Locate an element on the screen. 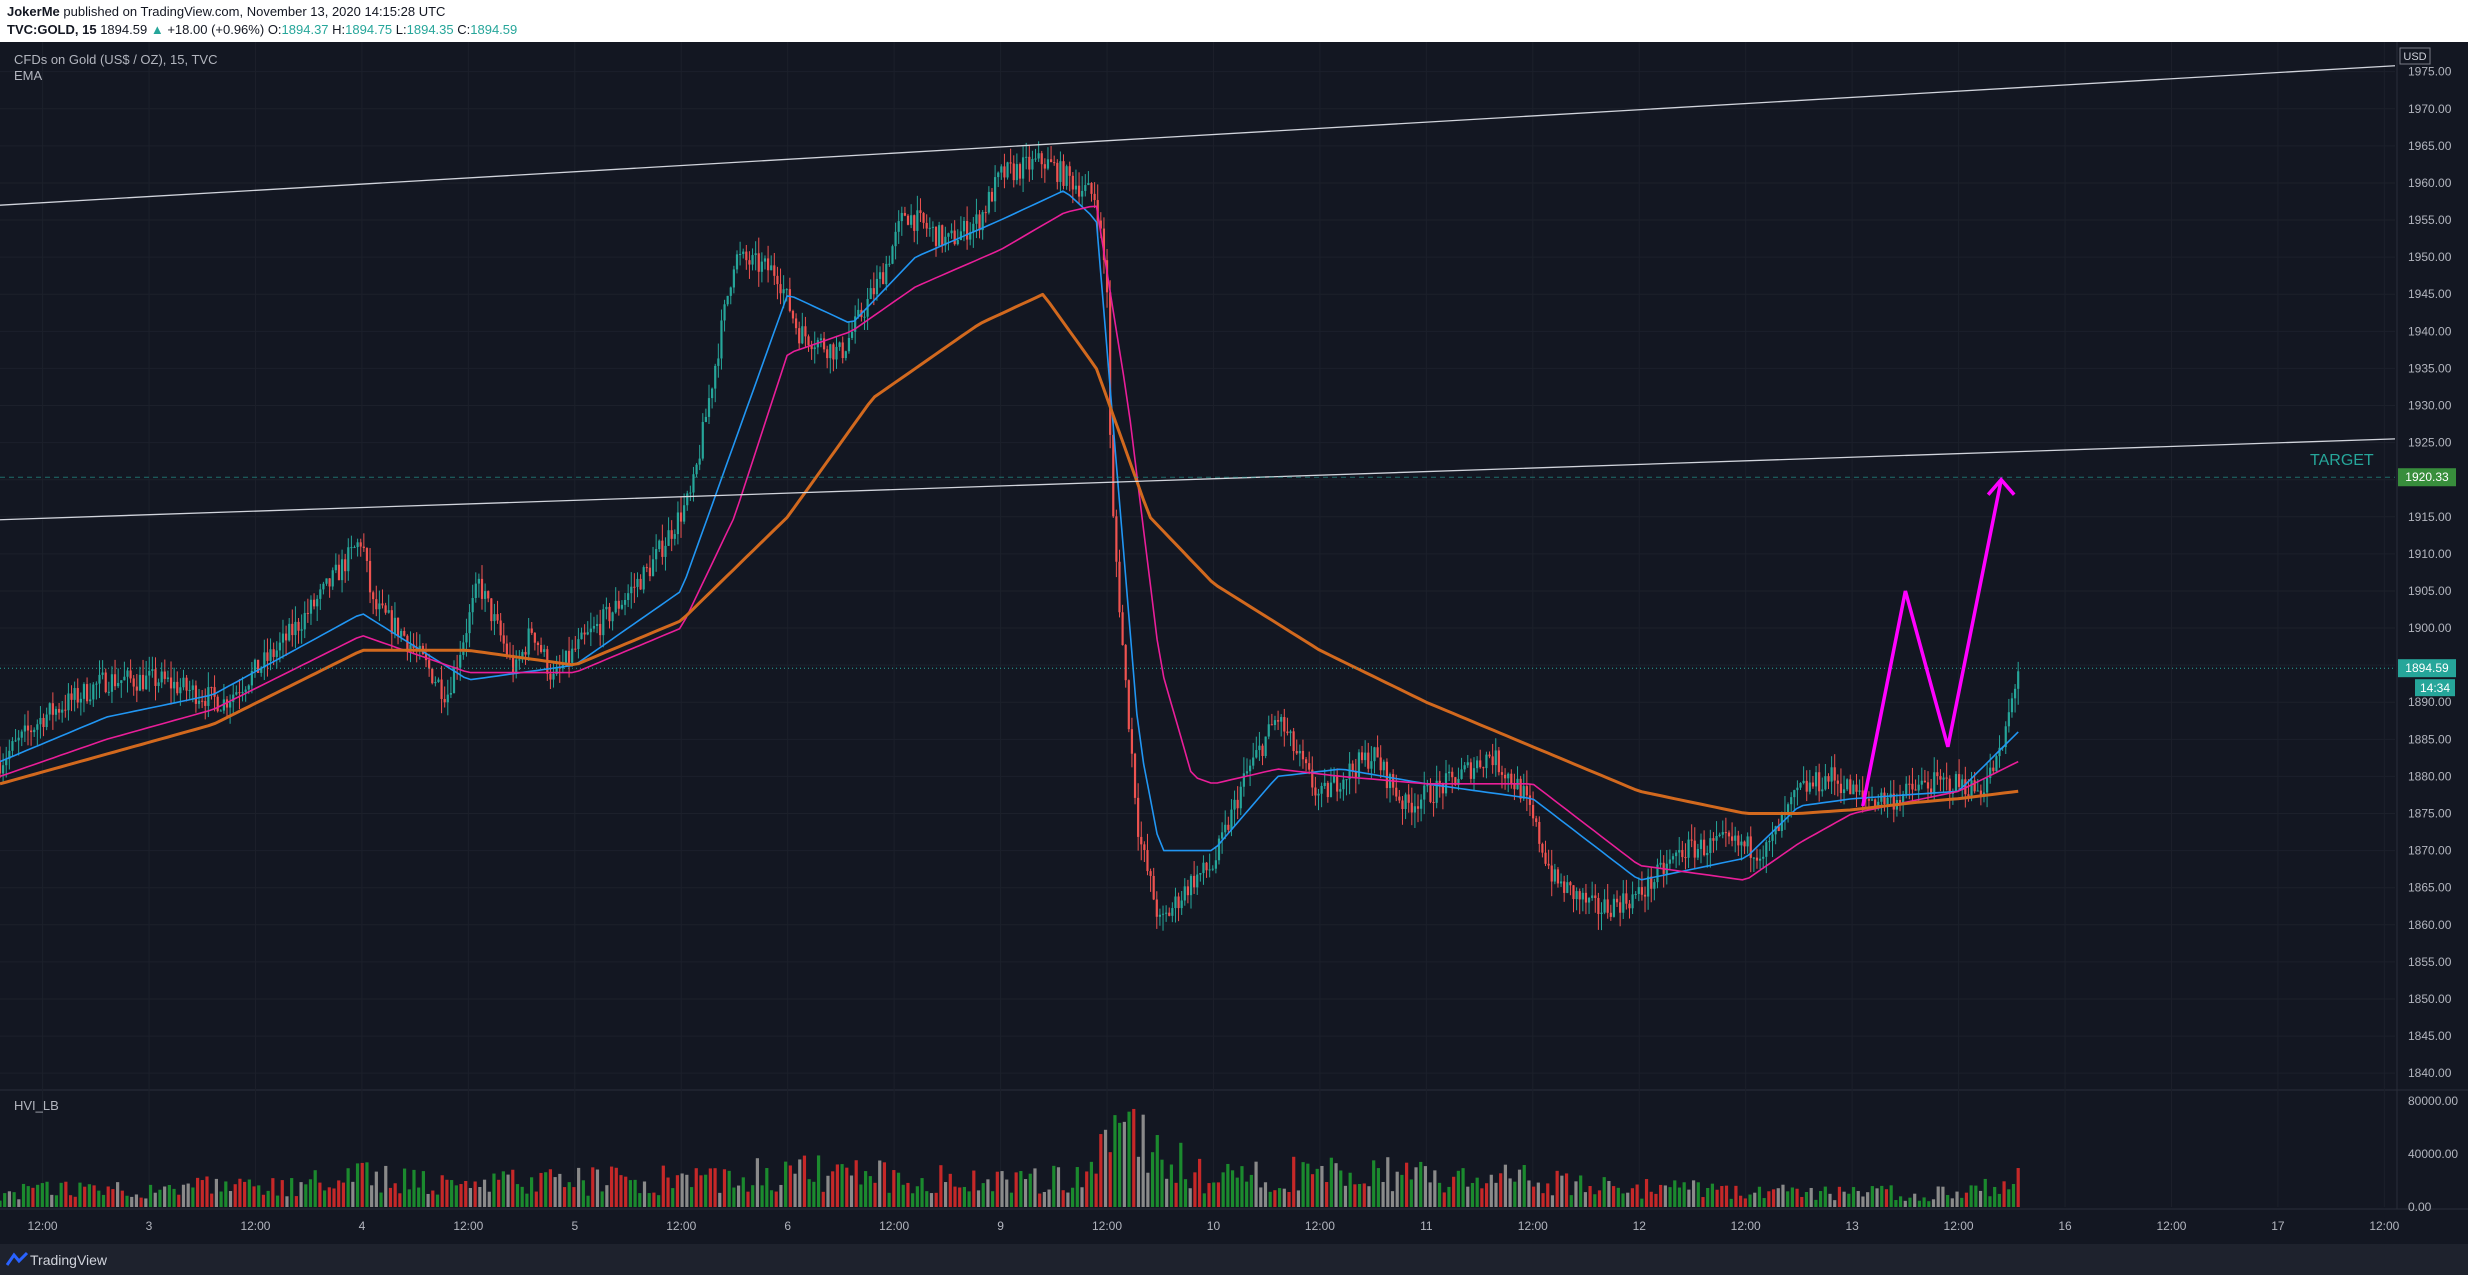 The image size is (2468, 1275). author-name: JokerMe is located at coordinates (33, 11).